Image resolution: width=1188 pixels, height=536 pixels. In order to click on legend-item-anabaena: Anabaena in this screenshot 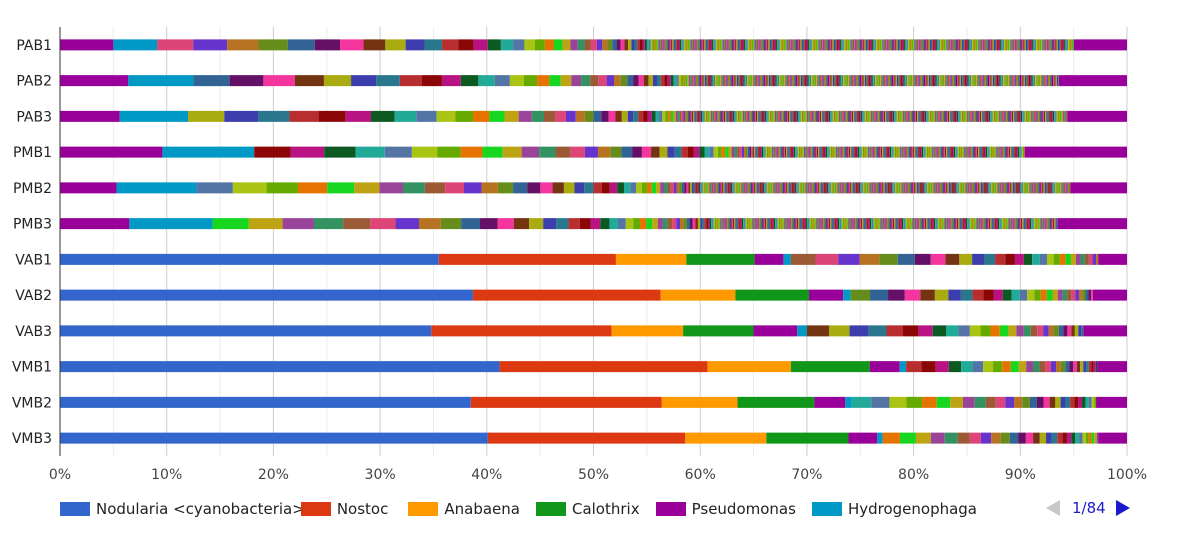, I will do `click(464, 509)`.